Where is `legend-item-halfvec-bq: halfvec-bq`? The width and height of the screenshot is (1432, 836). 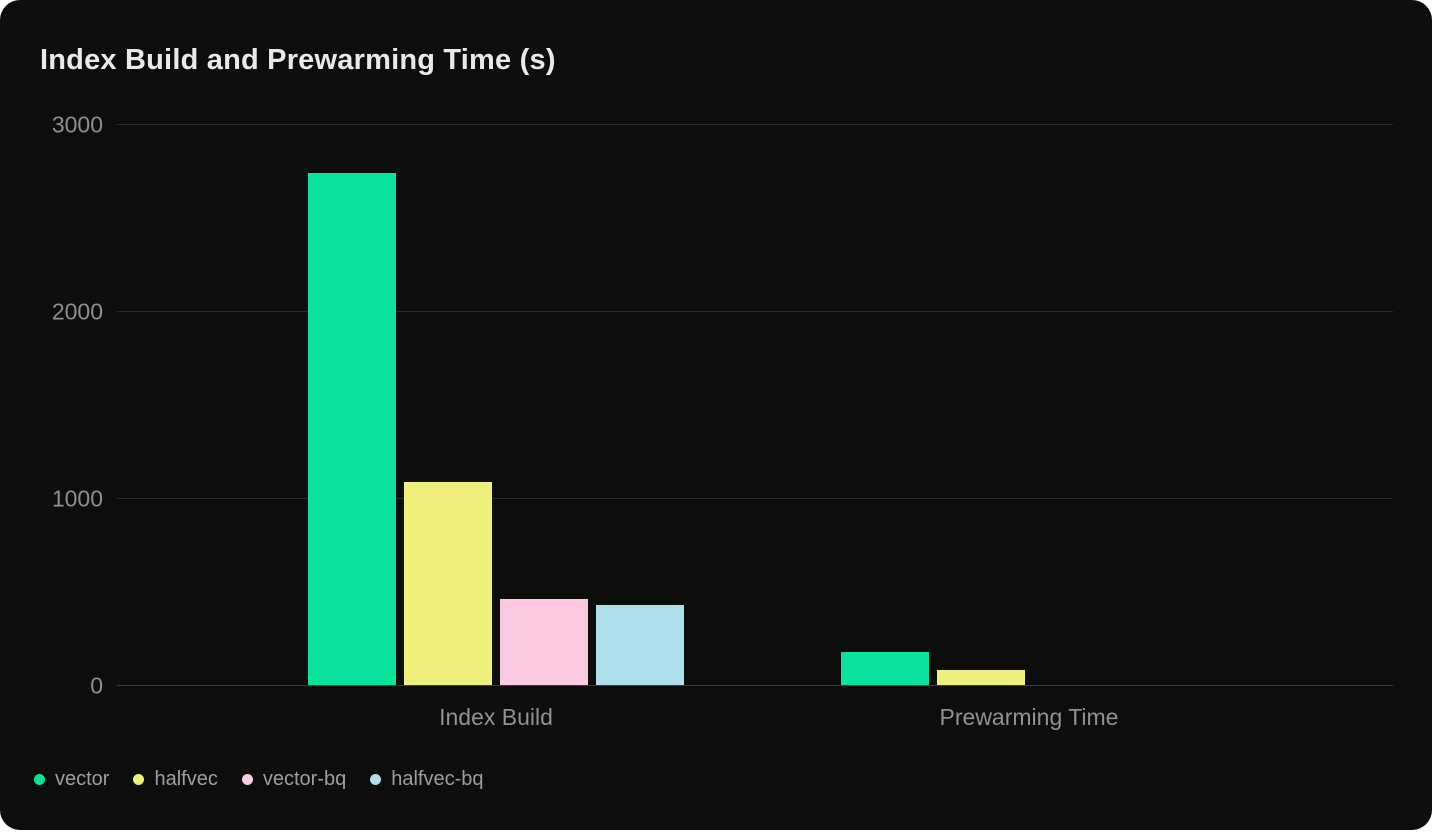 legend-item-halfvec-bq: halfvec-bq is located at coordinates (427, 779).